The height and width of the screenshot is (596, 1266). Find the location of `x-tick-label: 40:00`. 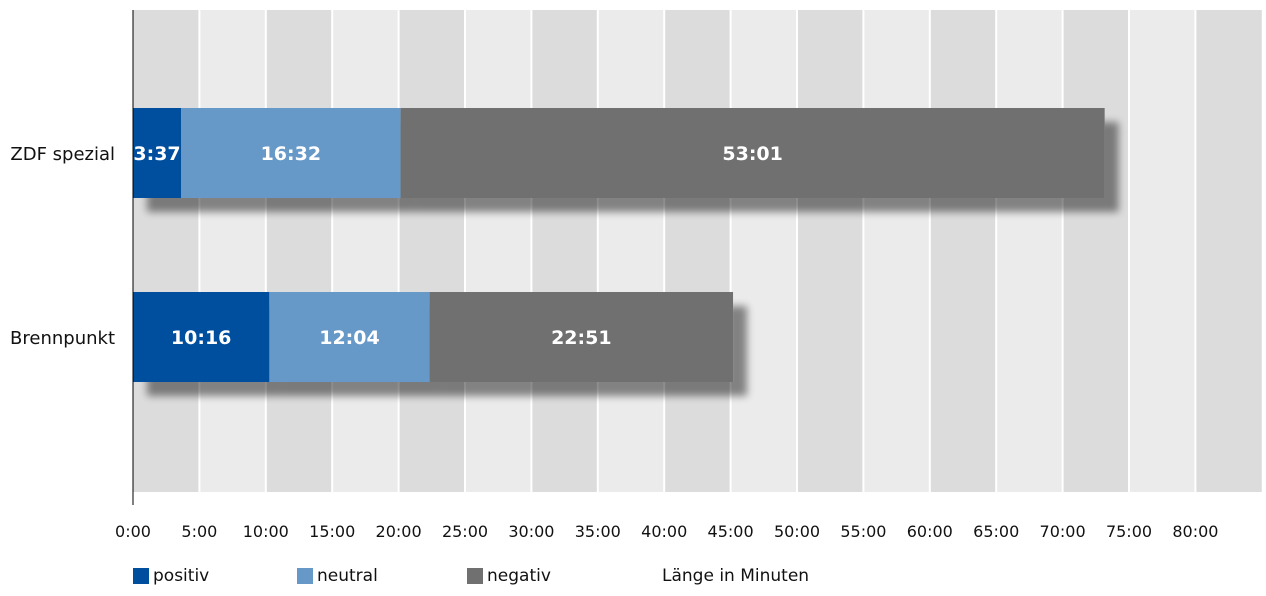

x-tick-label: 40:00 is located at coordinates (664, 531).